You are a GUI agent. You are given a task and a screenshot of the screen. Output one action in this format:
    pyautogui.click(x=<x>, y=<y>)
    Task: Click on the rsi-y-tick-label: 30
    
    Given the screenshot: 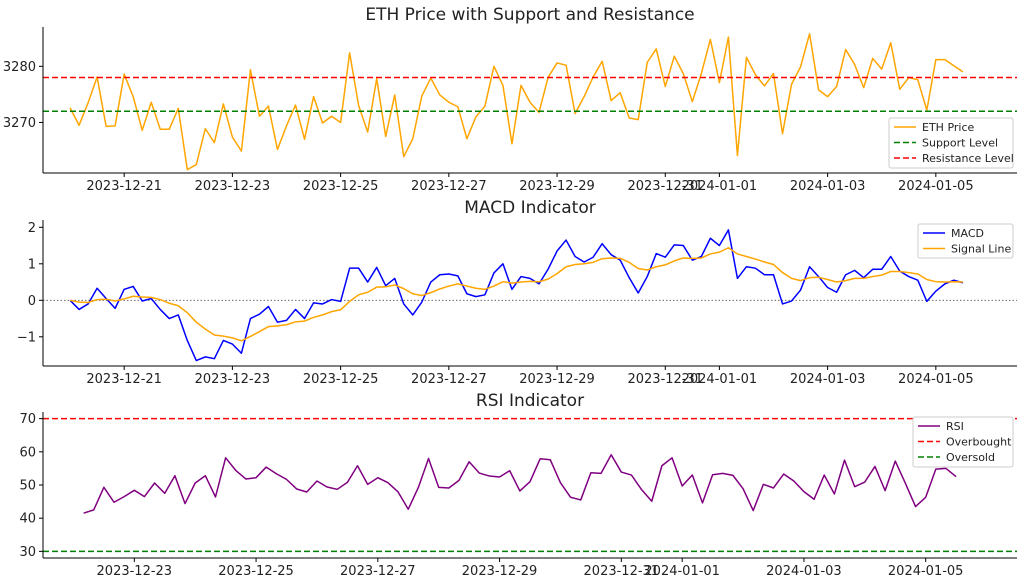 What is the action you would take?
    pyautogui.click(x=27, y=552)
    